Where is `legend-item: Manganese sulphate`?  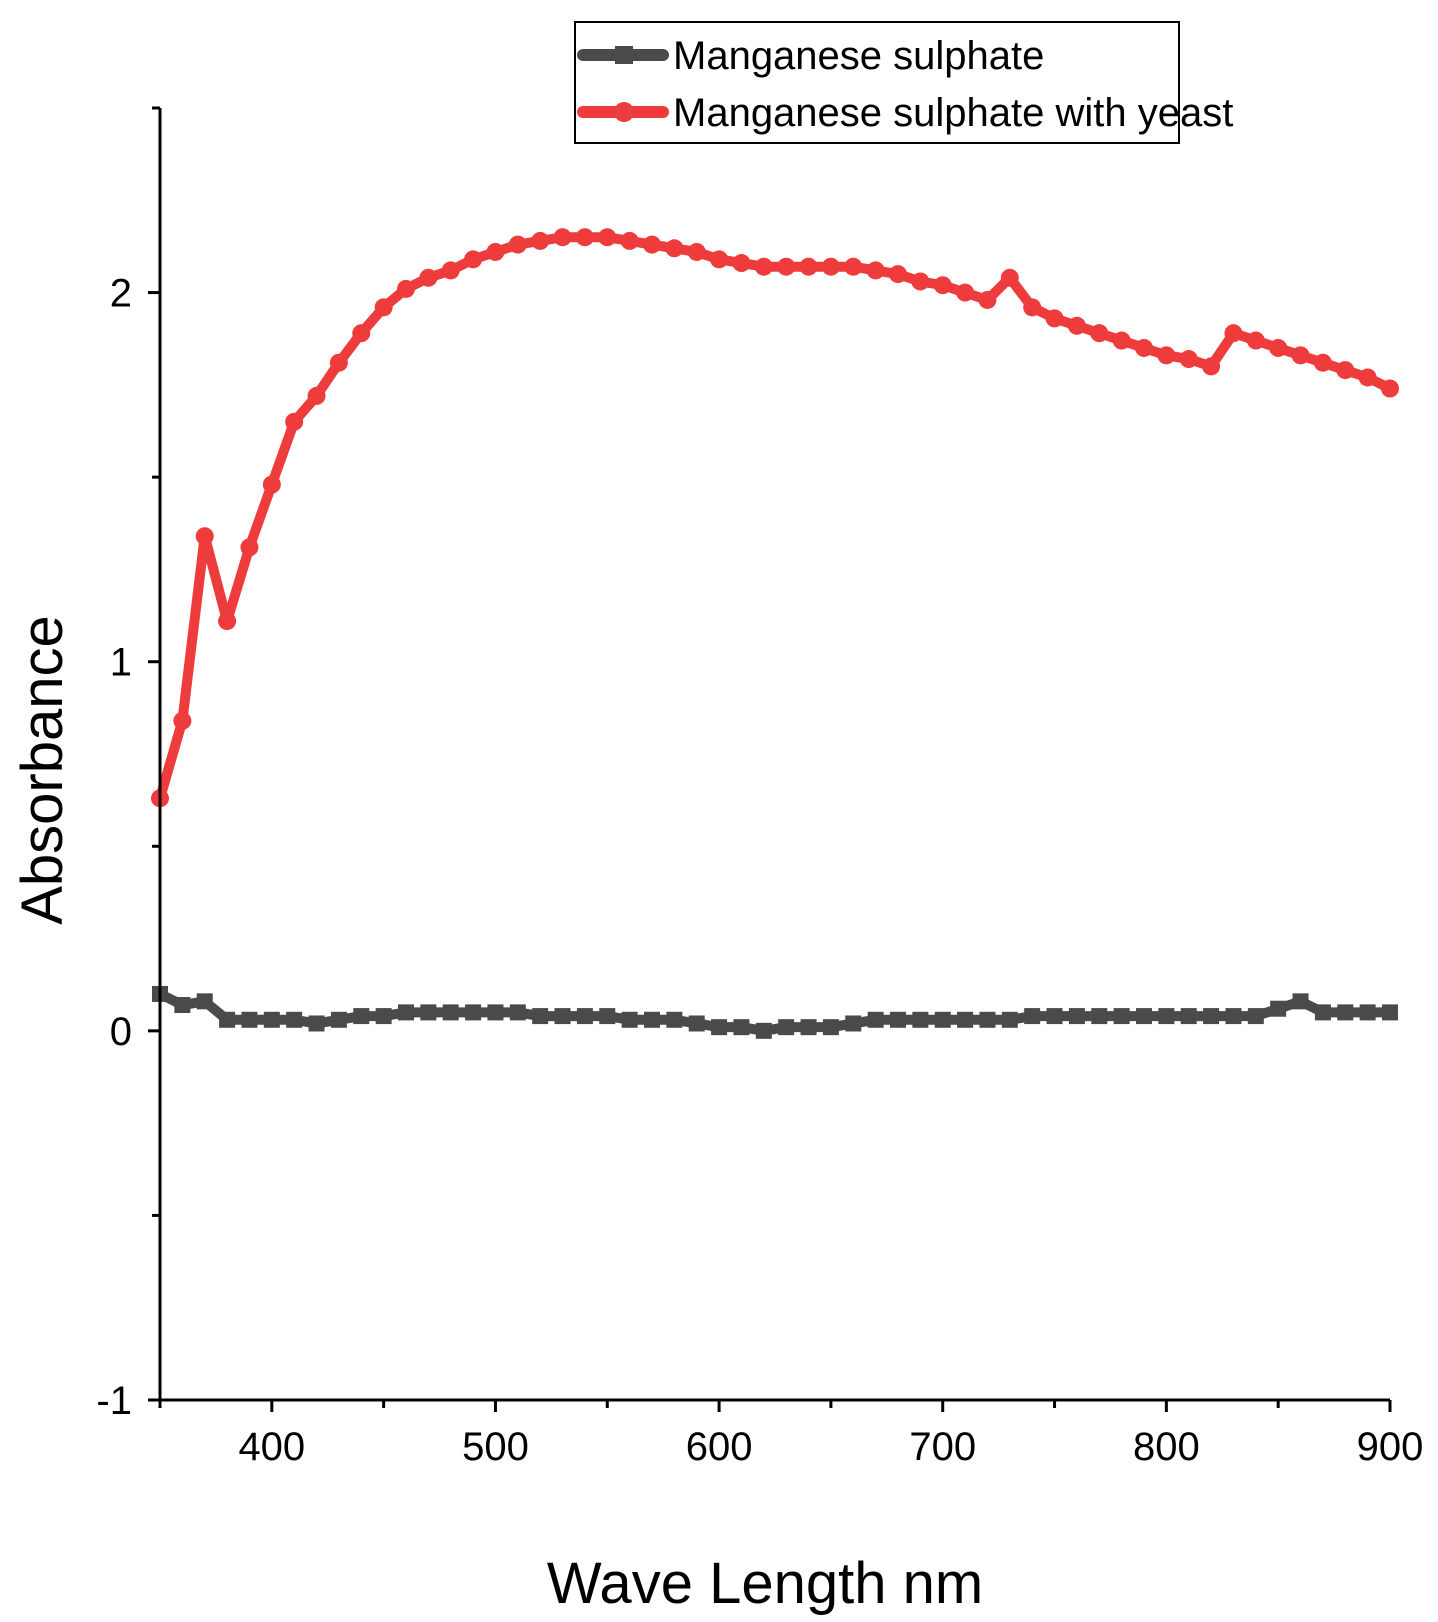
legend-item: Manganese sulphate is located at coordinates (810, 56).